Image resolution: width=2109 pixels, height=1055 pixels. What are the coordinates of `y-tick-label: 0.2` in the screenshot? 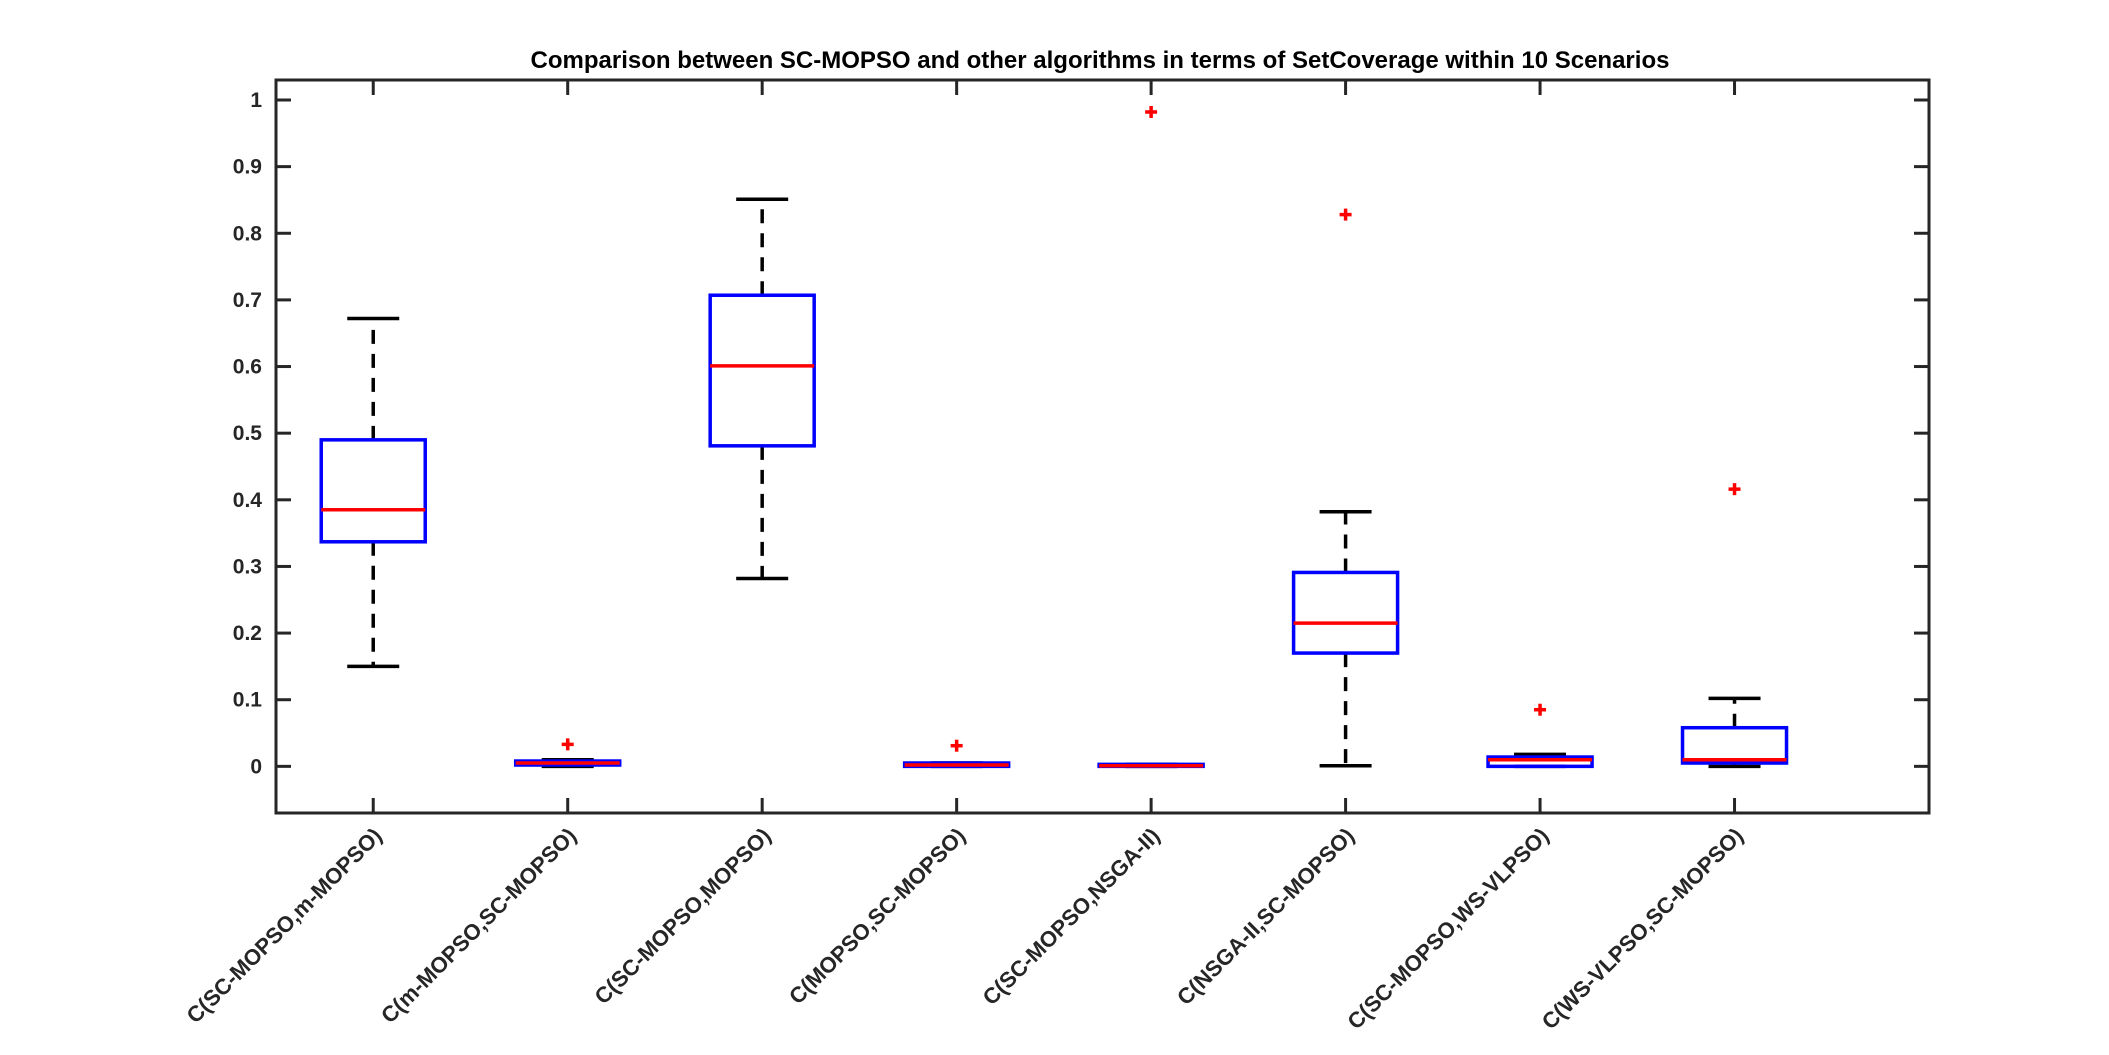 It's located at (247, 633).